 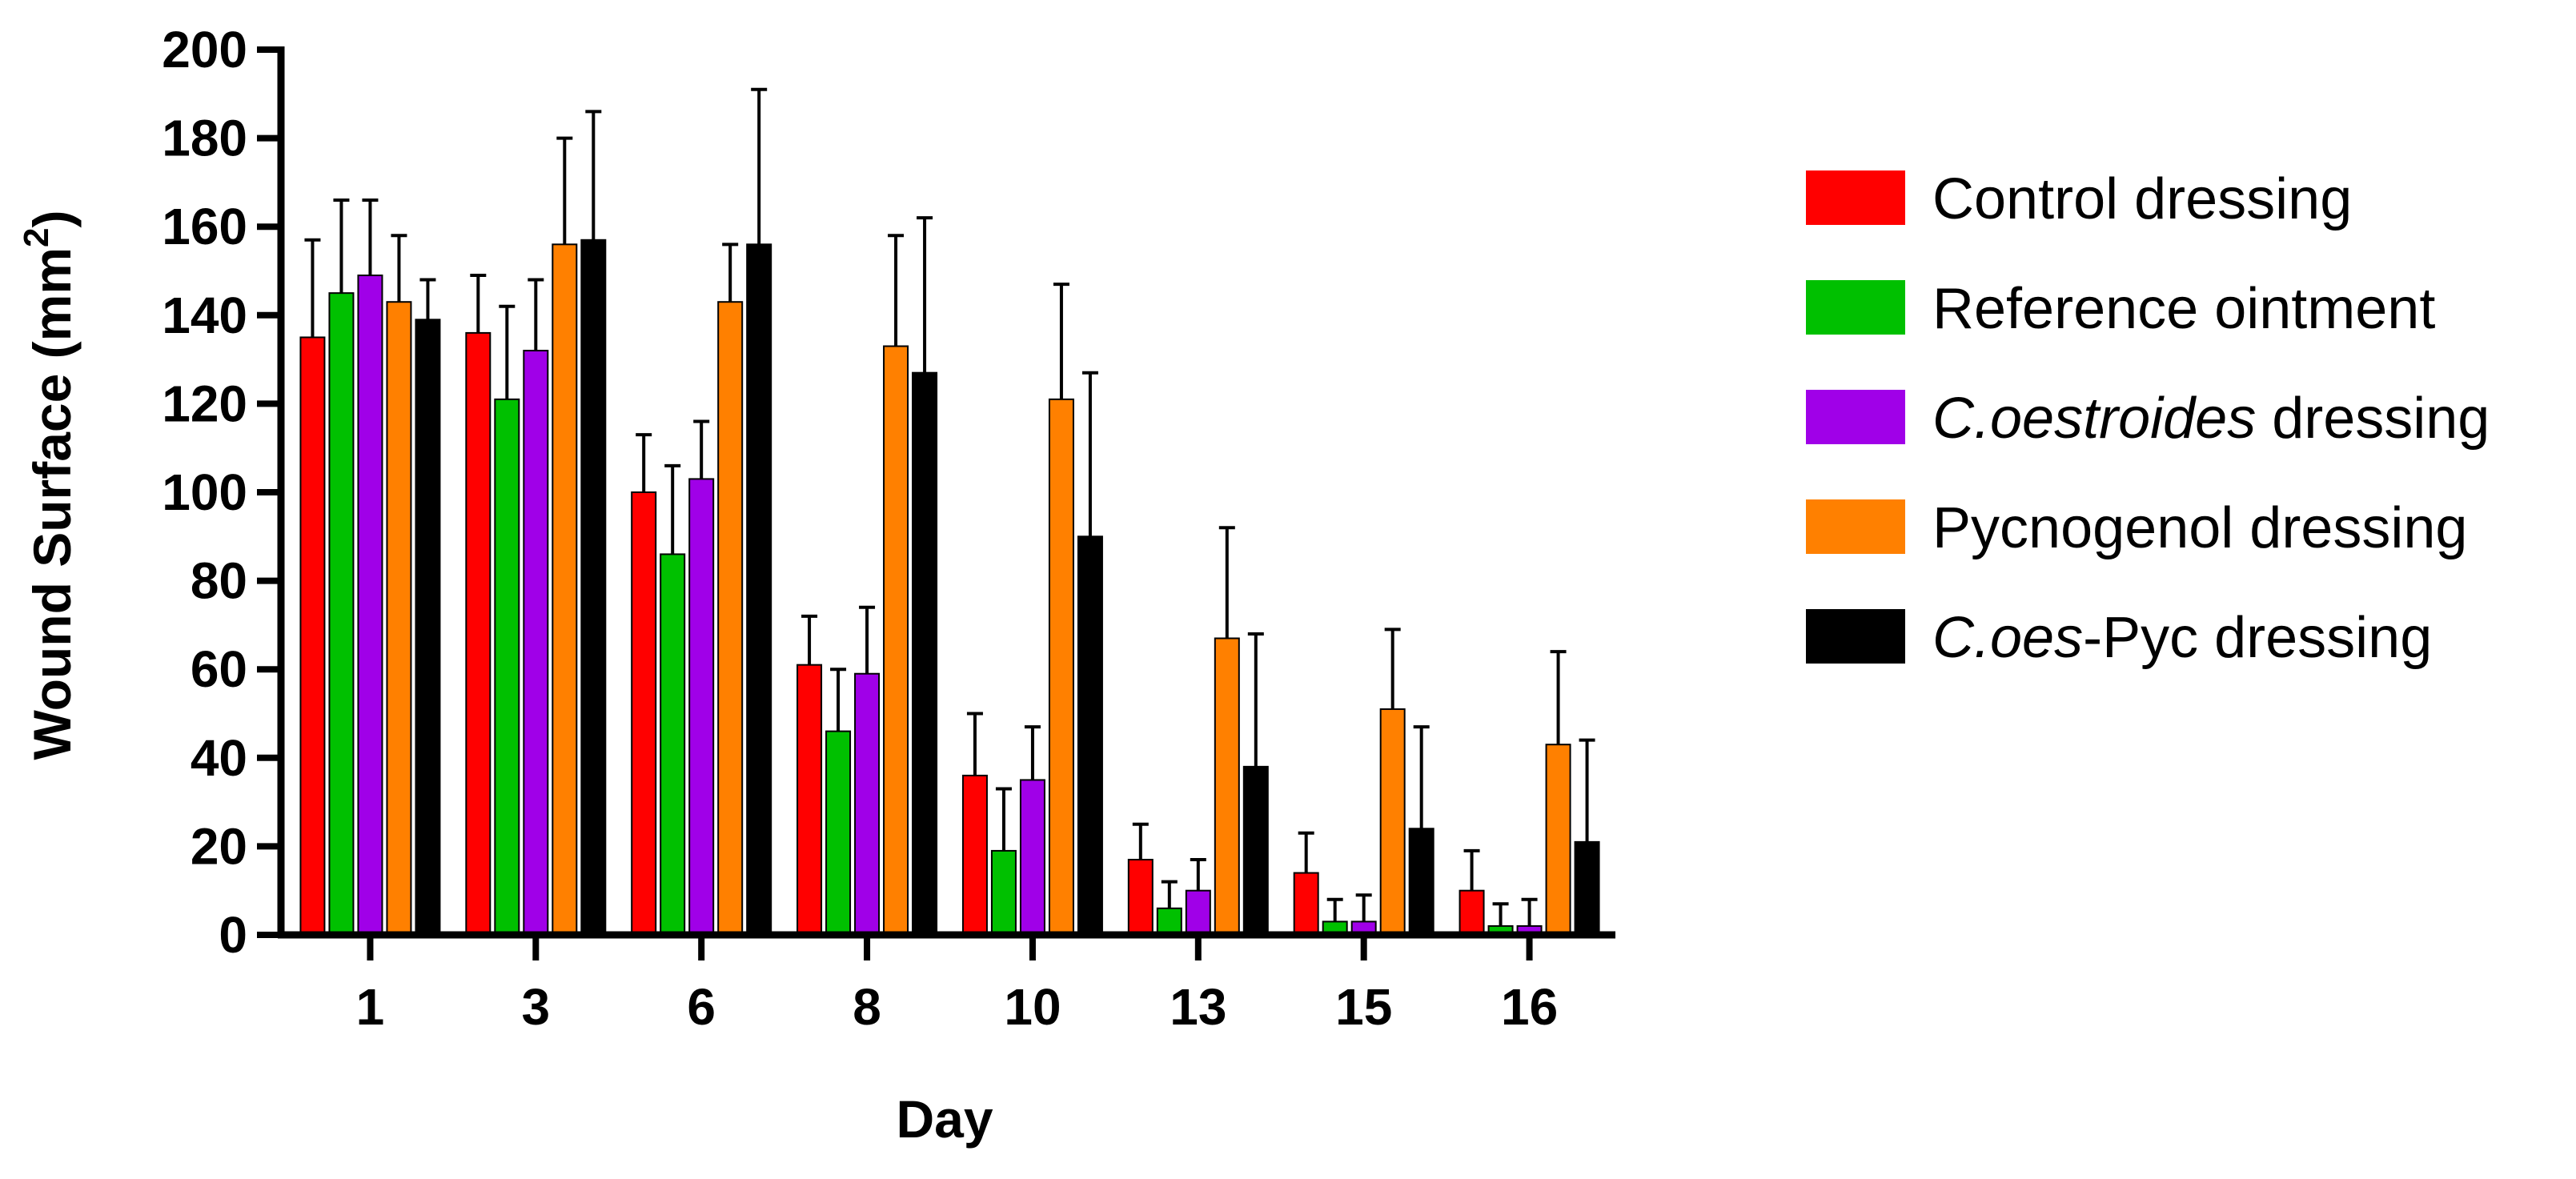 I want to click on legend-label-0: Control dressing, so click(x=2142, y=199).